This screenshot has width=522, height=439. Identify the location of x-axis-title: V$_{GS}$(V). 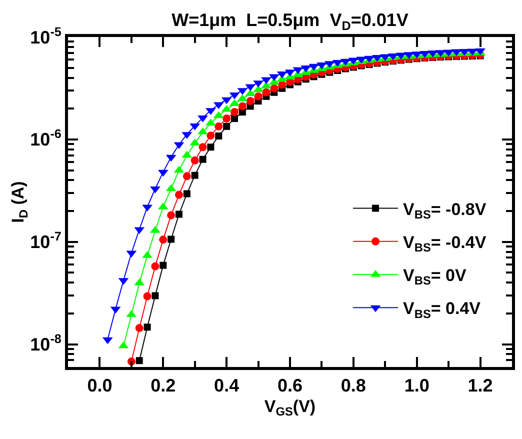
(290, 408).